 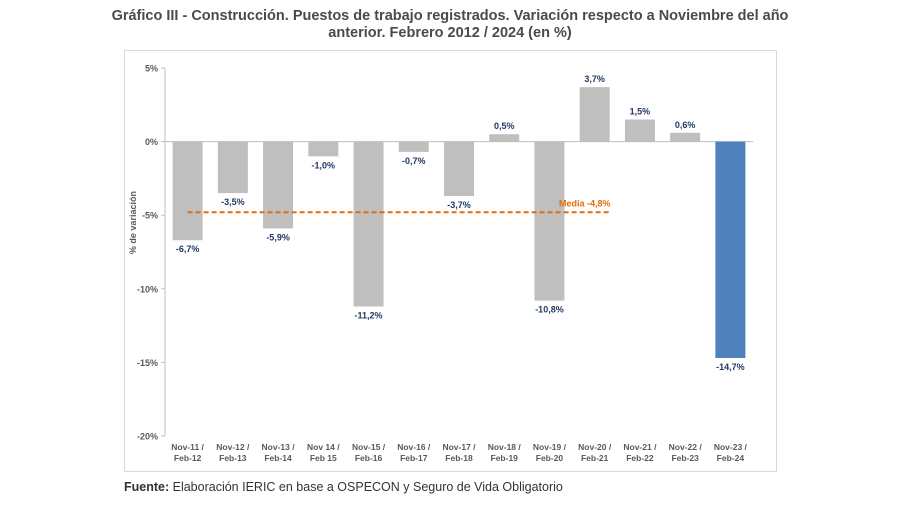 I want to click on data-label: 1,5%, so click(x=640, y=112).